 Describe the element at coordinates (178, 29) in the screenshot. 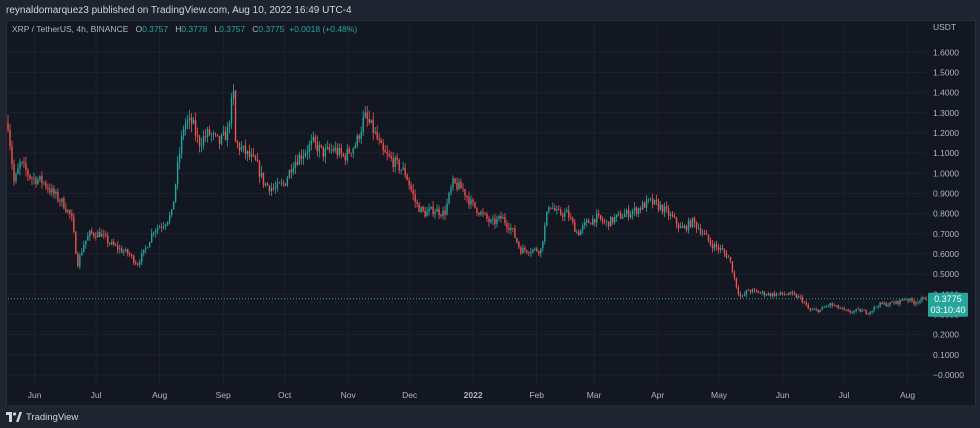

I see `legend-high-label: H` at that location.